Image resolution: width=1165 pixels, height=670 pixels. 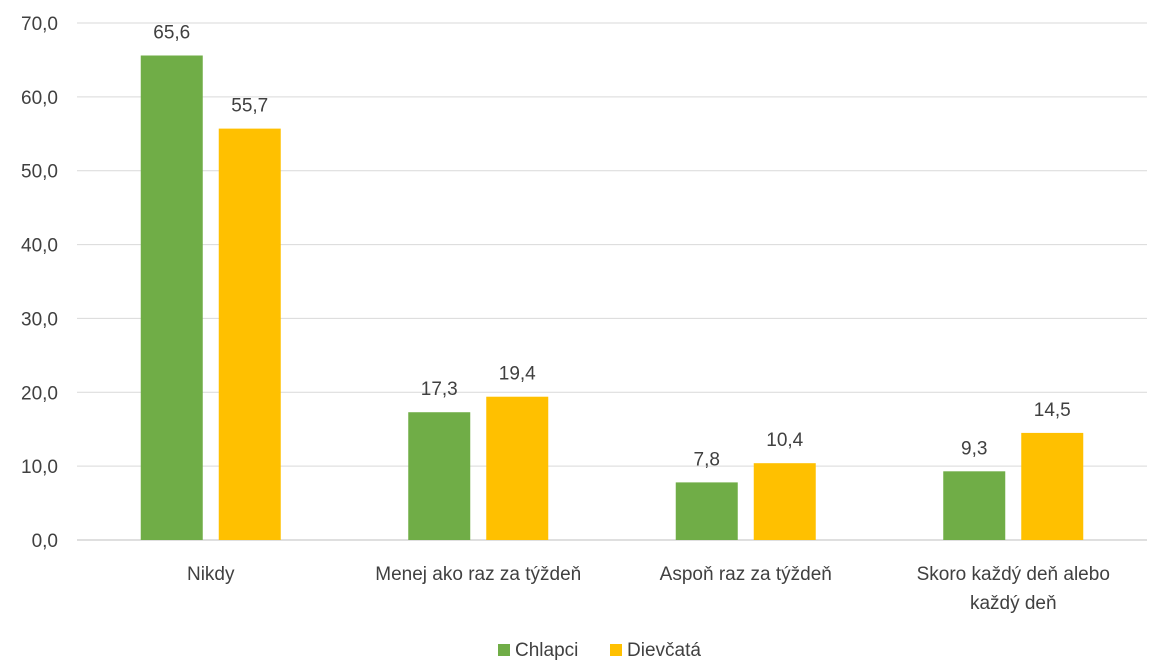 What do you see at coordinates (599, 650) in the screenshot?
I see `legend: Chlapci Dievčatá` at bounding box center [599, 650].